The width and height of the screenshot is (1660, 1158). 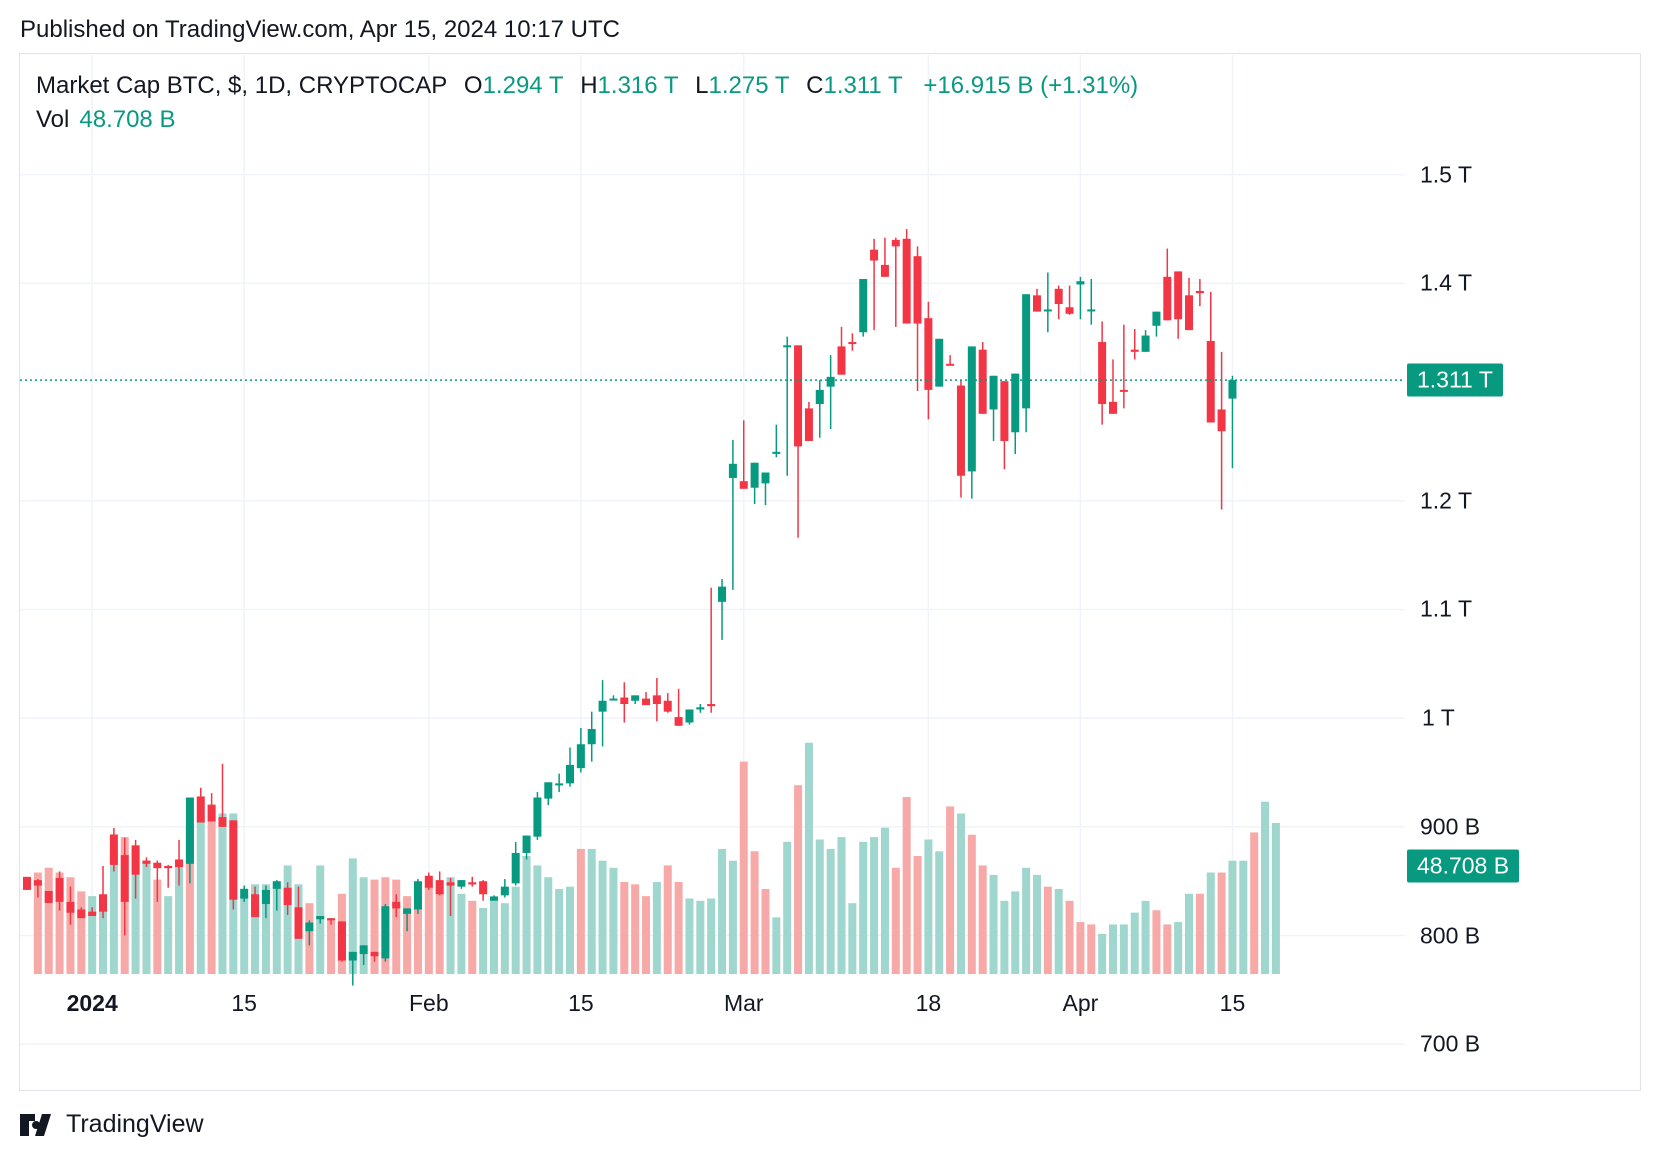 What do you see at coordinates (244, 1003) in the screenshot?
I see `time-tick-label: 15` at bounding box center [244, 1003].